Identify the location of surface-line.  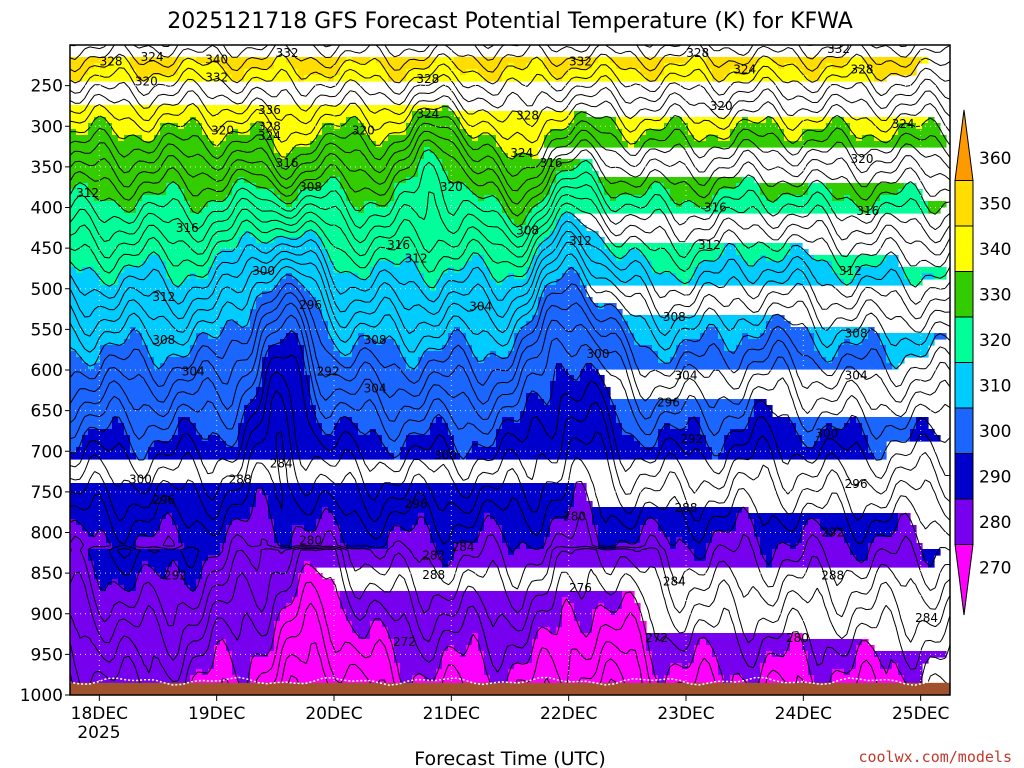
(507, 681).